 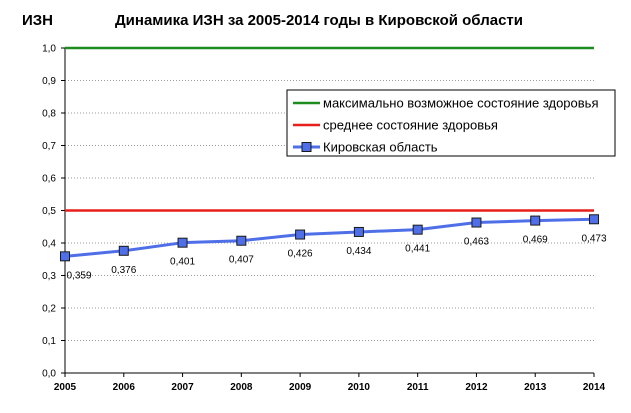 What do you see at coordinates (418, 387) in the screenshot?
I see `x-tick-label: 2011` at bounding box center [418, 387].